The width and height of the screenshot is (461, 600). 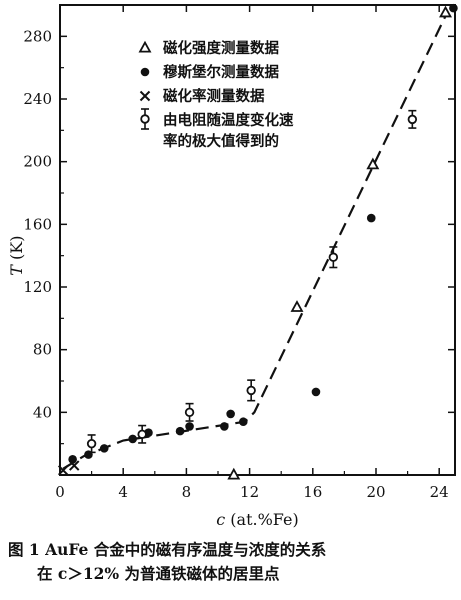 I want to click on legend-2-dot-marker, so click(x=145, y=72).